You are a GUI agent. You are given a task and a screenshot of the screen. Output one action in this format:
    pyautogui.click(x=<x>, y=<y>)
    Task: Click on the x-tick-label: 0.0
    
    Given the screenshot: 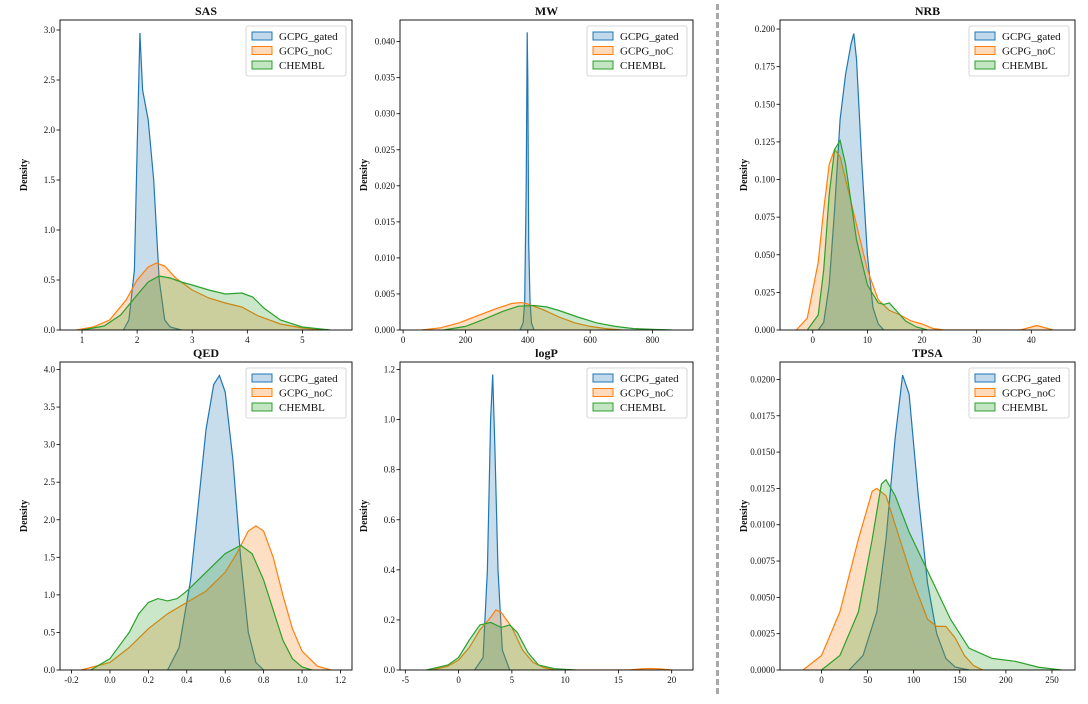 What is the action you would take?
    pyautogui.click(x=110, y=680)
    